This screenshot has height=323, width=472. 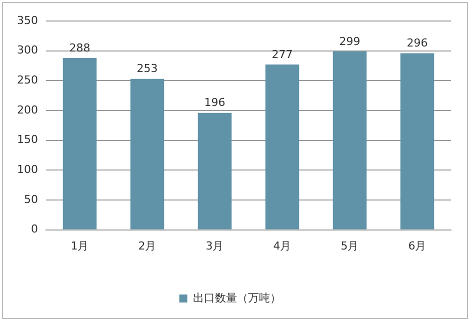 I want to click on y-tick-label: 250, so click(x=27, y=80).